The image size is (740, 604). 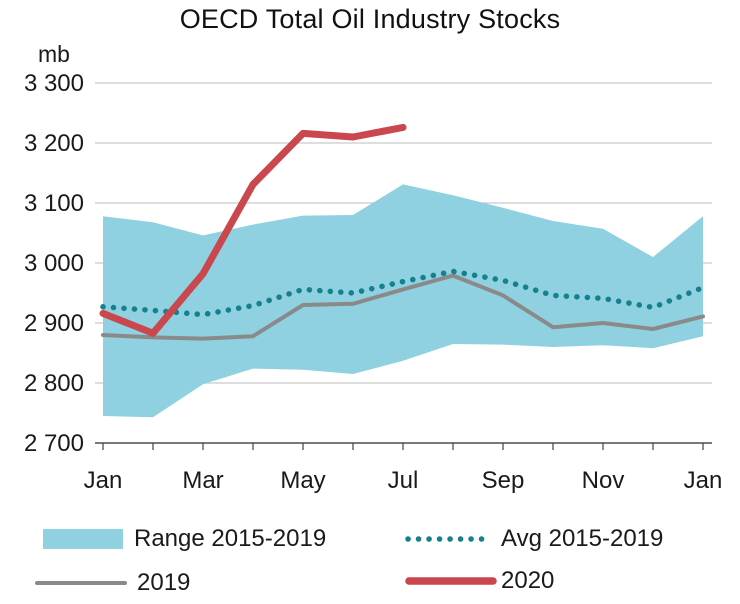 I want to click on legend-item-2020: 2020, so click(x=479, y=581).